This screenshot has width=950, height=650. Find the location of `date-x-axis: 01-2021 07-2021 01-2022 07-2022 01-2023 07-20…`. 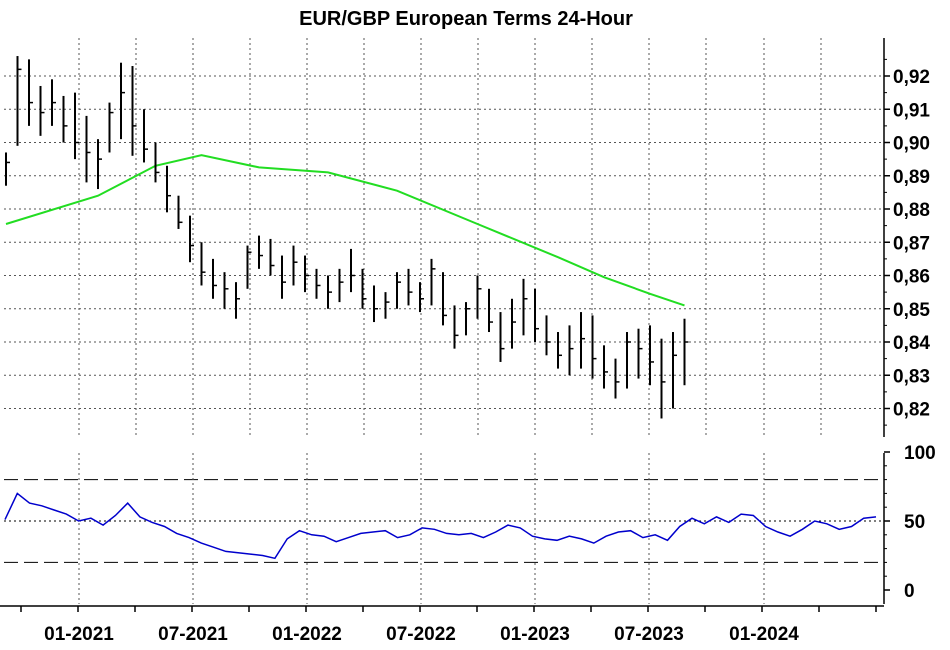

date-x-axis: 01-2021 07-2021 01-2022 07-2022 01-2023 07-20… is located at coordinates (442, 625).